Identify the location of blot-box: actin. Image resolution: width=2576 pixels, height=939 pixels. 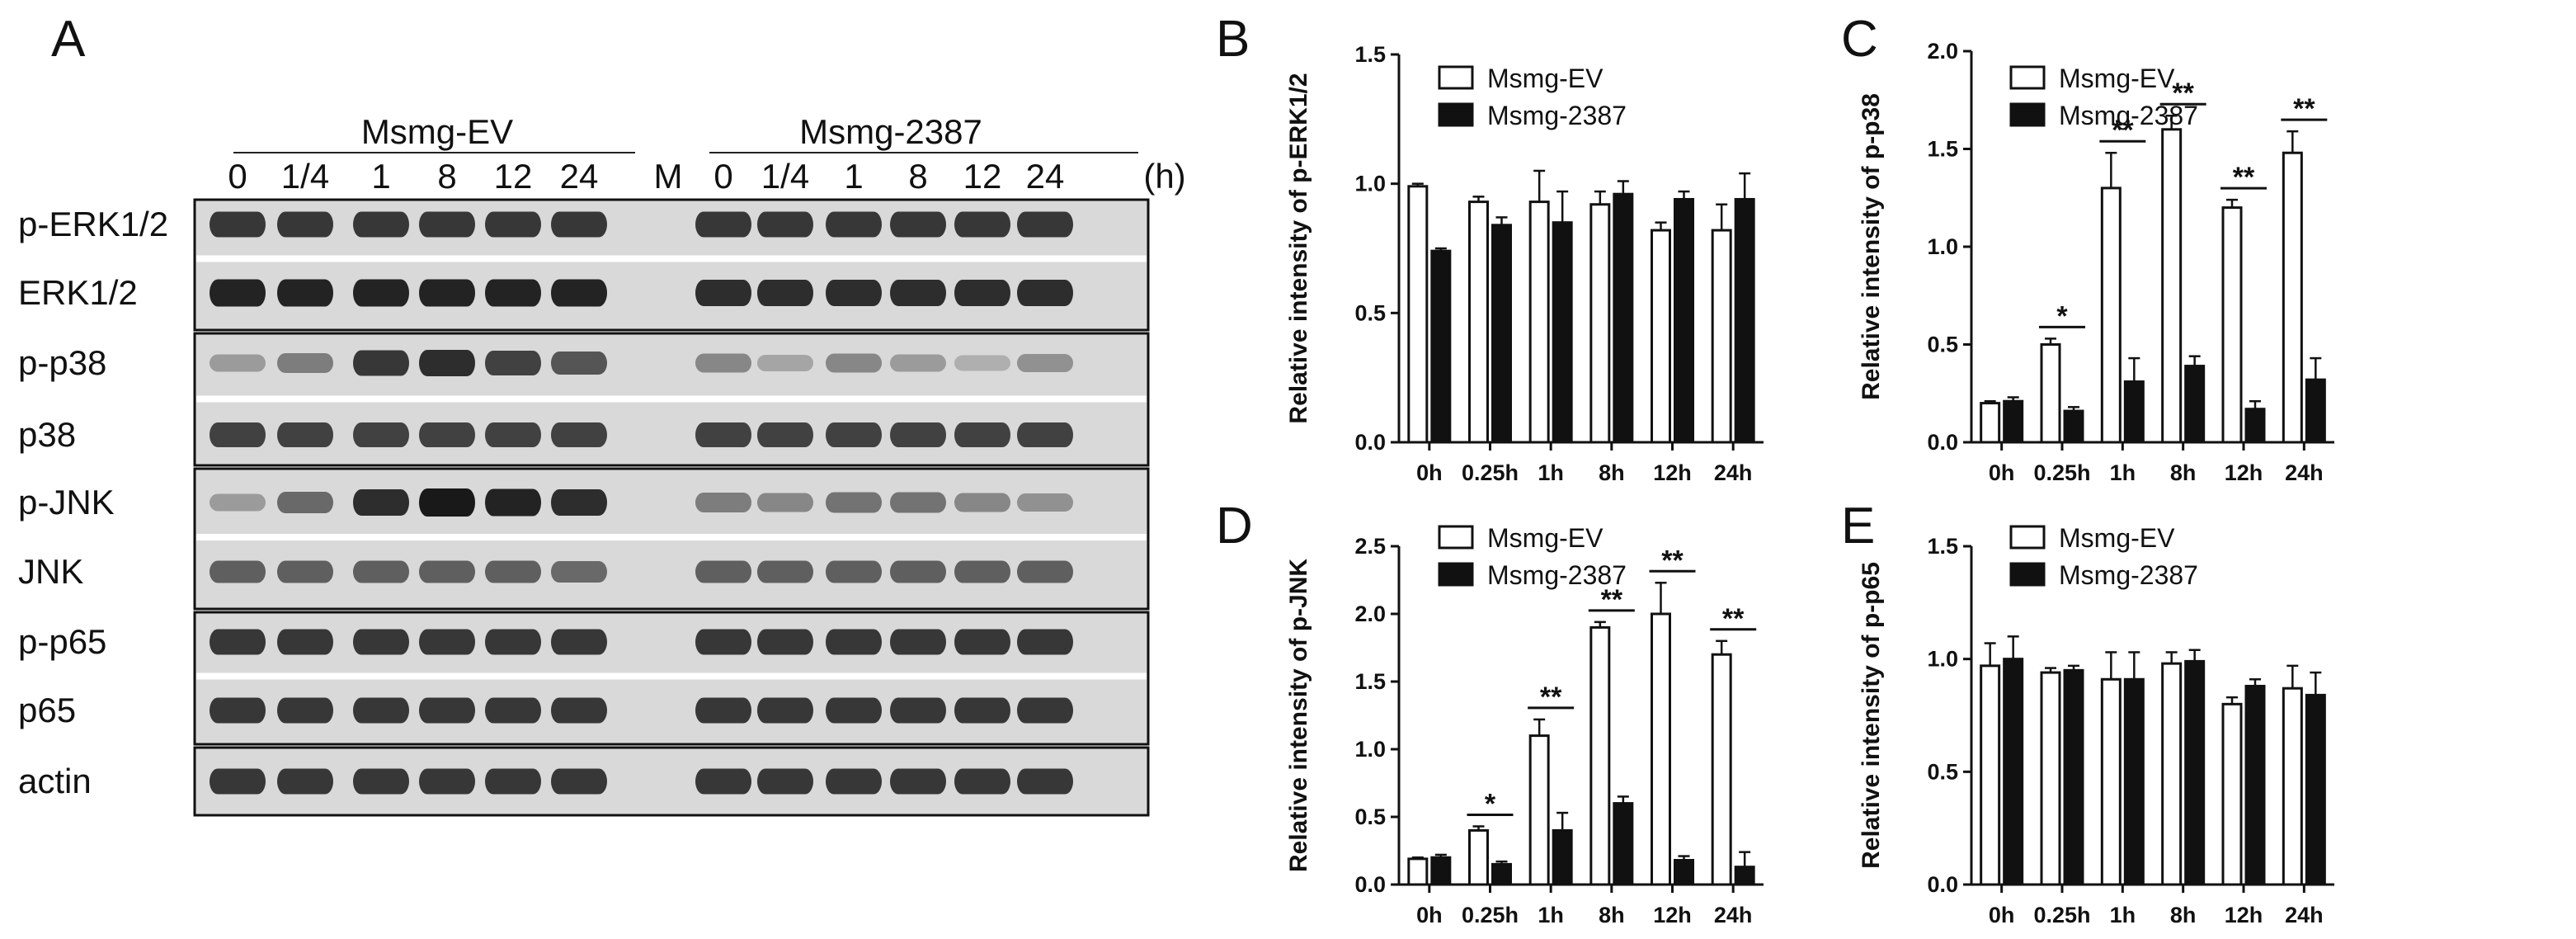
(584, 781).